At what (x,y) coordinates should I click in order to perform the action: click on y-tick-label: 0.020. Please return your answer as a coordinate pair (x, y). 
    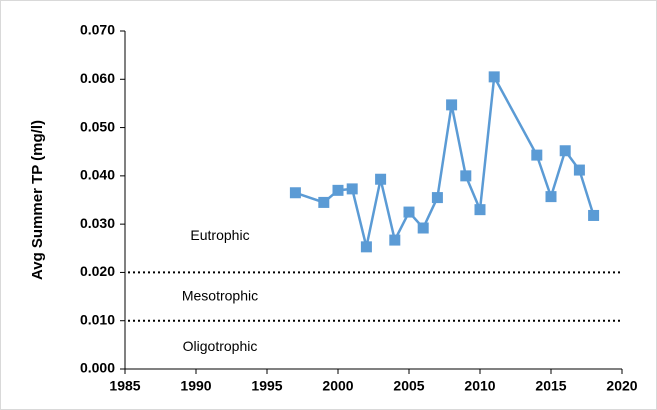
    Looking at the image, I should click on (97, 271).